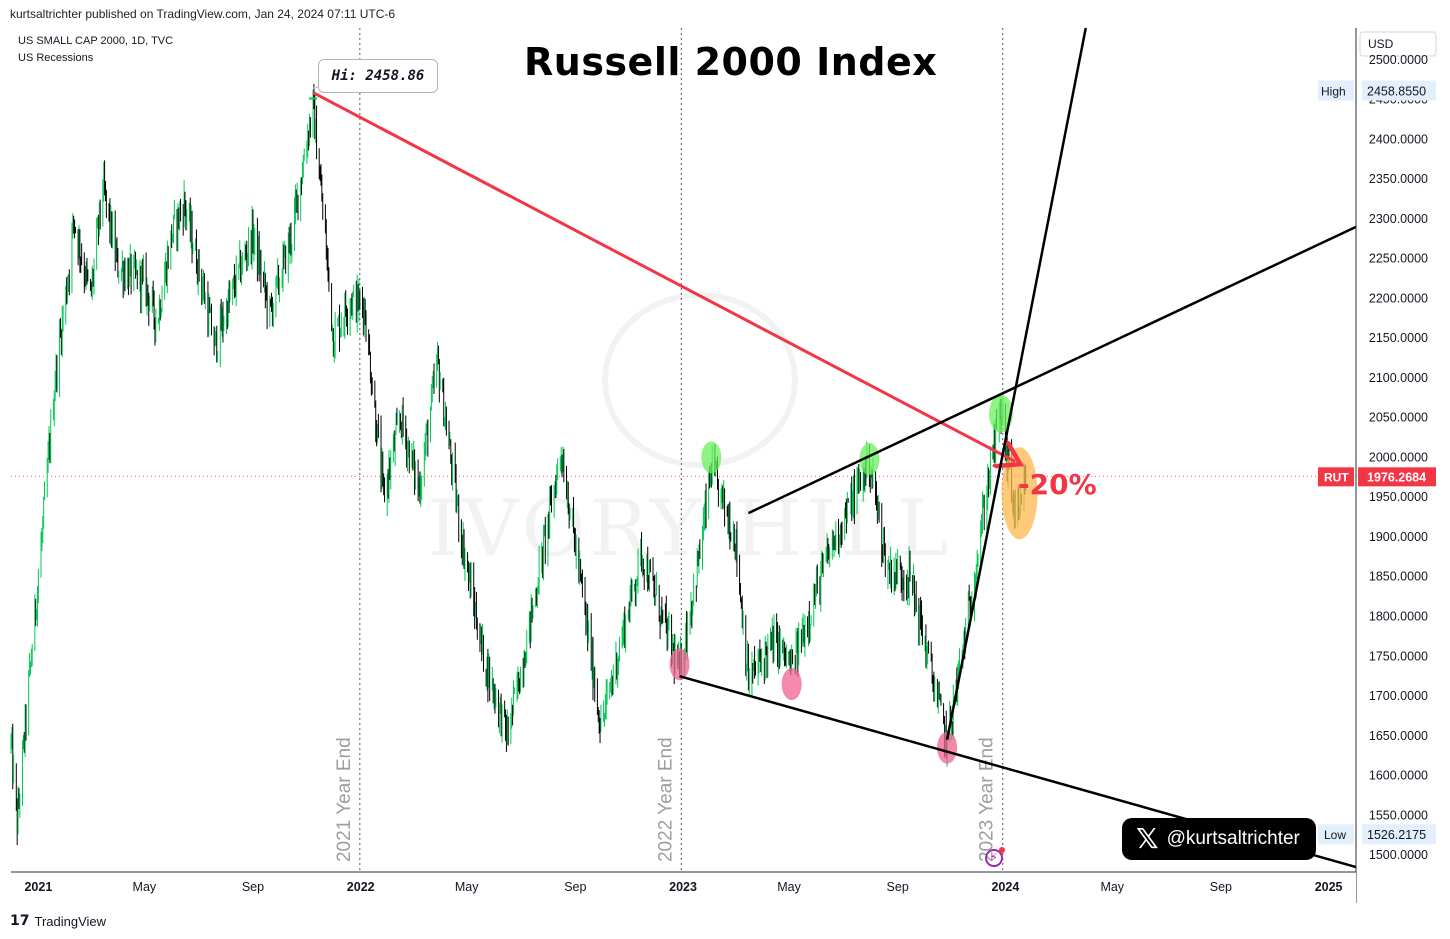  I want to click on year-end-label: 2021 Year End, so click(344, 799).